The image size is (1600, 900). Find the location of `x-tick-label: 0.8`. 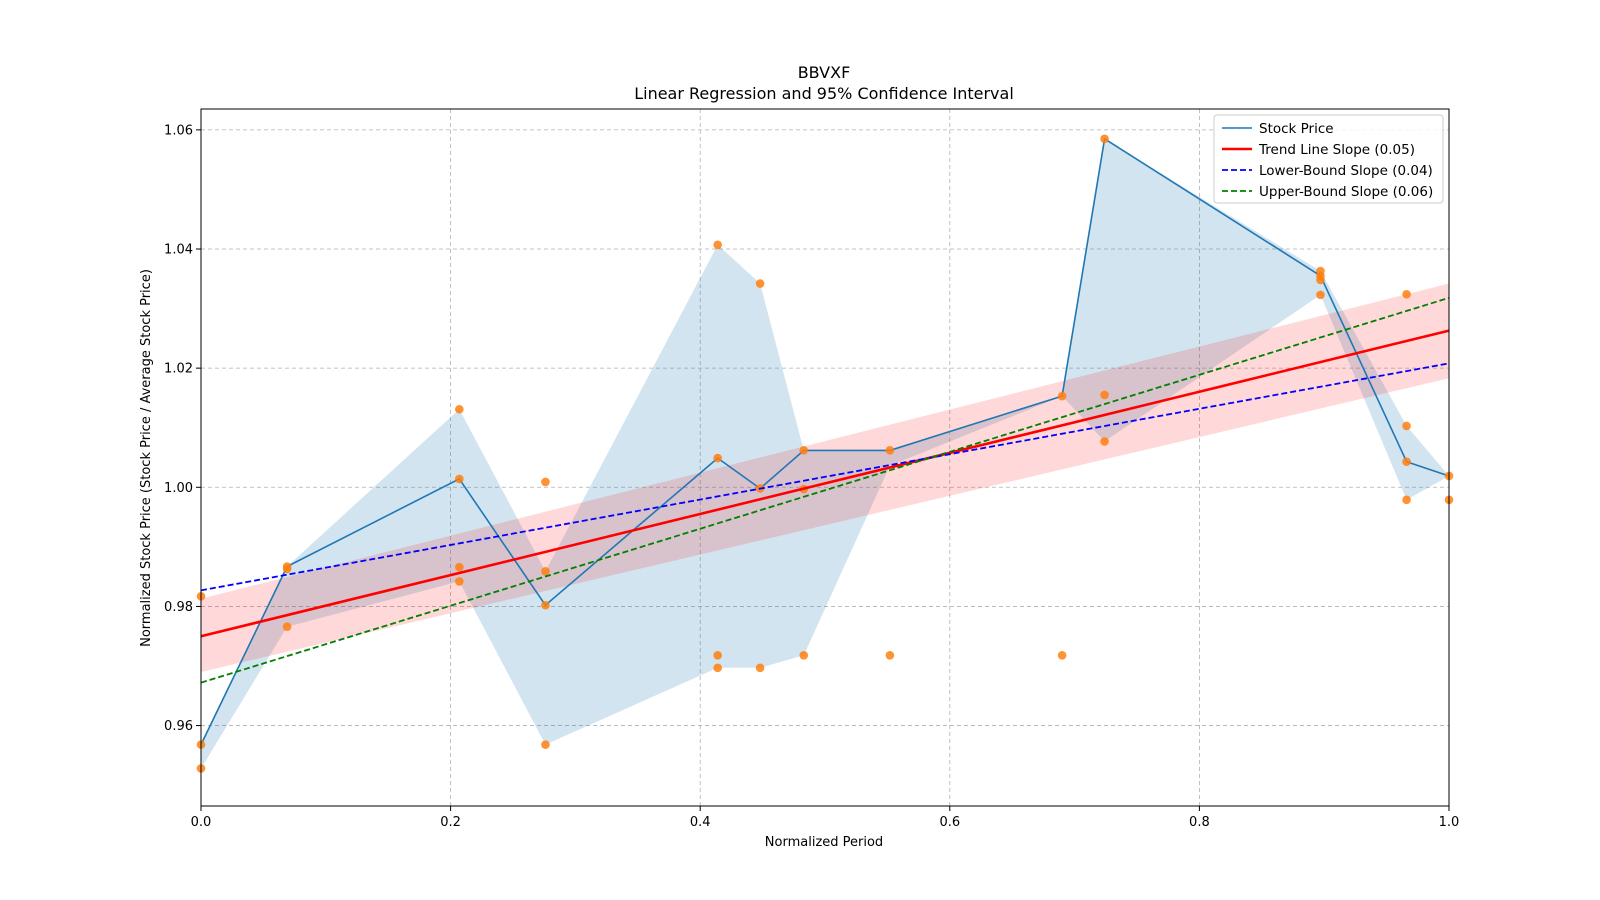

x-tick-label: 0.8 is located at coordinates (1199, 822).